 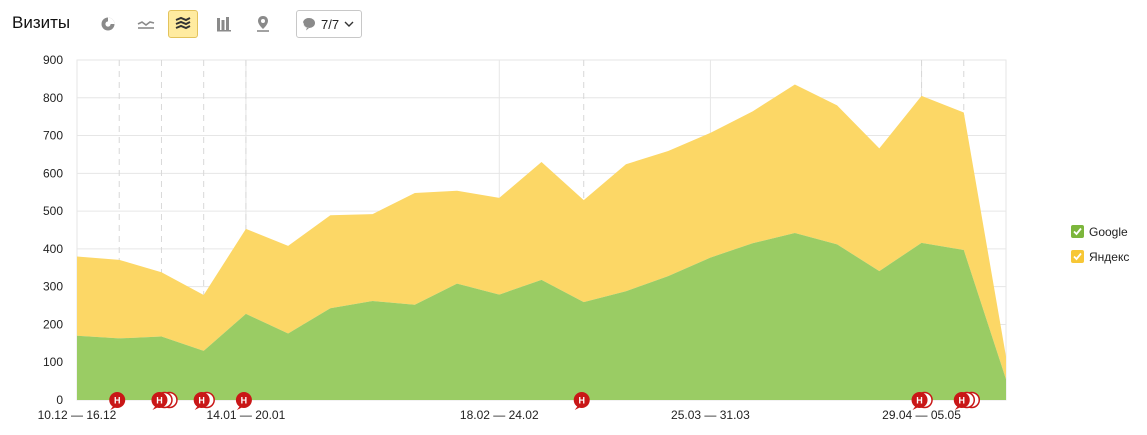 I want to click on y-tick-label: 900, so click(x=53, y=60).